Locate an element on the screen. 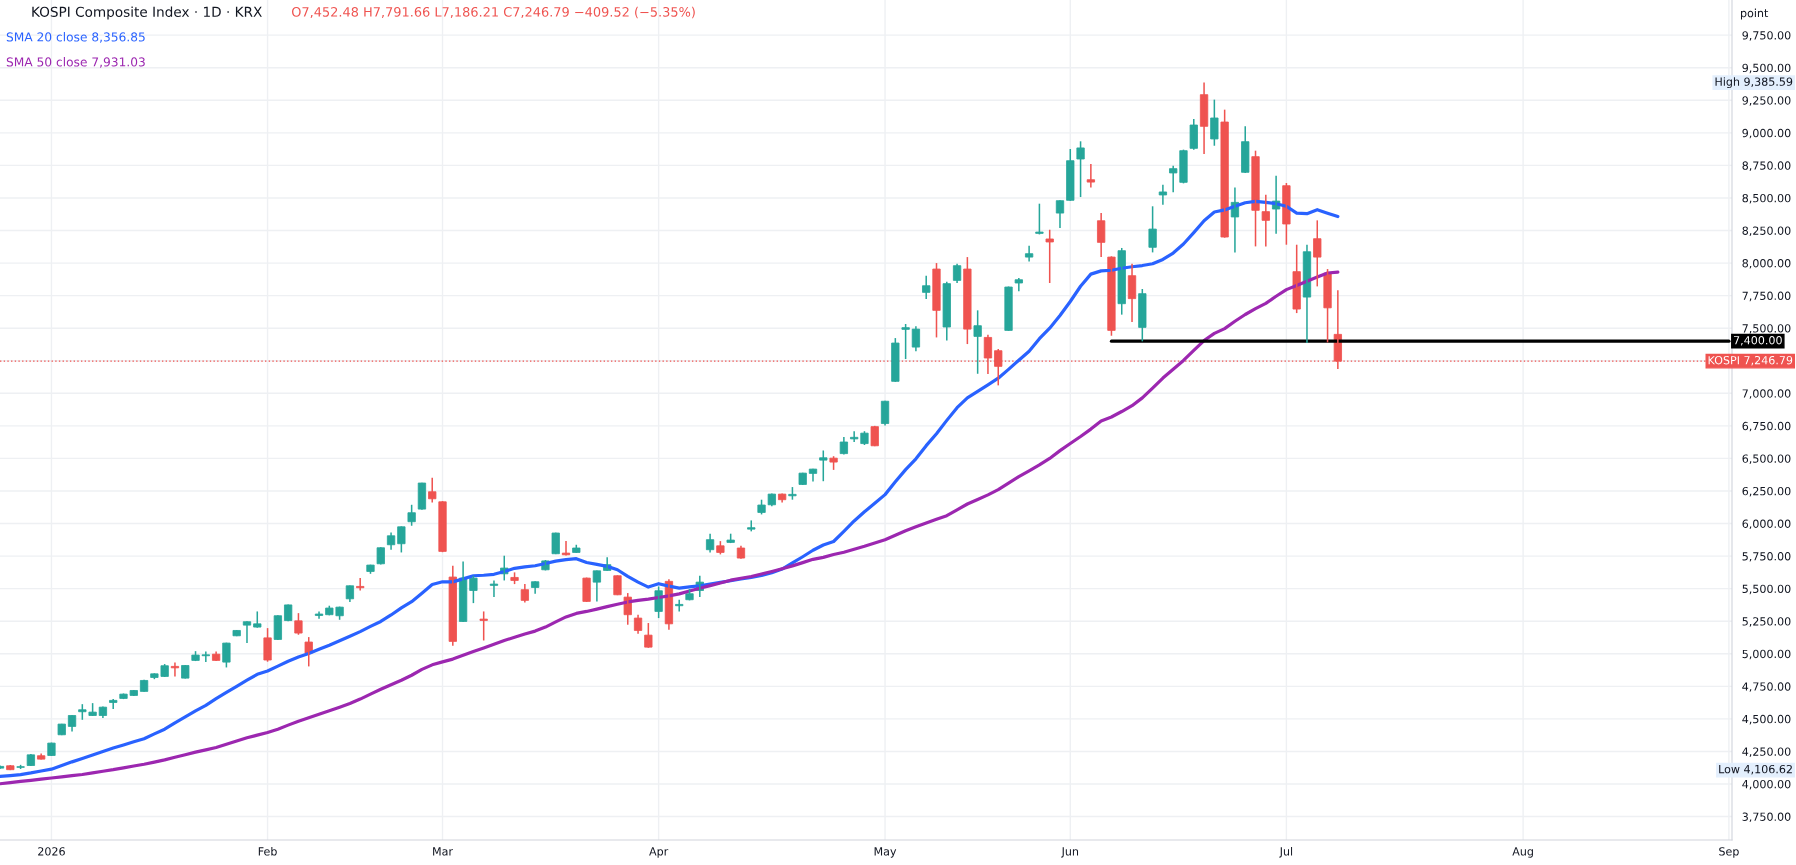 The image size is (1796, 865). y-tick-label: 8,250.00 is located at coordinates (1766, 231).